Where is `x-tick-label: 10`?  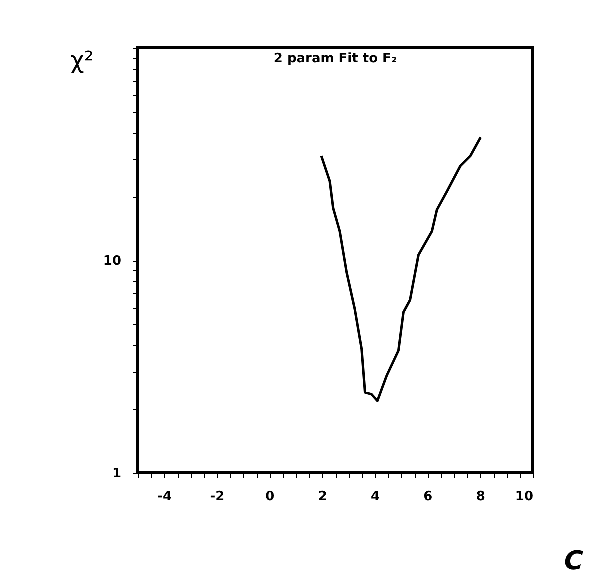 x-tick-label: 10 is located at coordinates (524, 497).